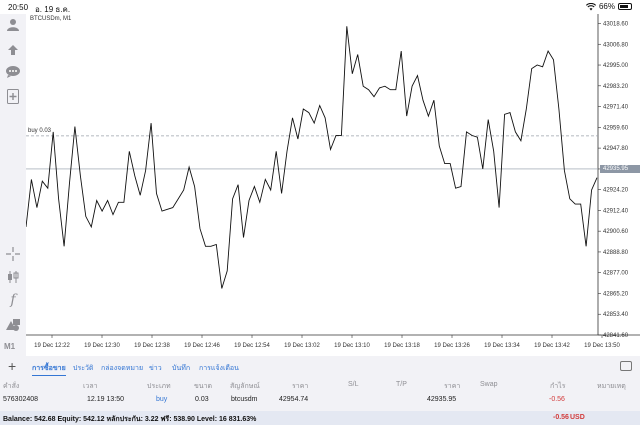 The image size is (640, 447). What do you see at coordinates (611, 386) in the screenshot?
I see `header-comment: หมายเหตุ` at bounding box center [611, 386].